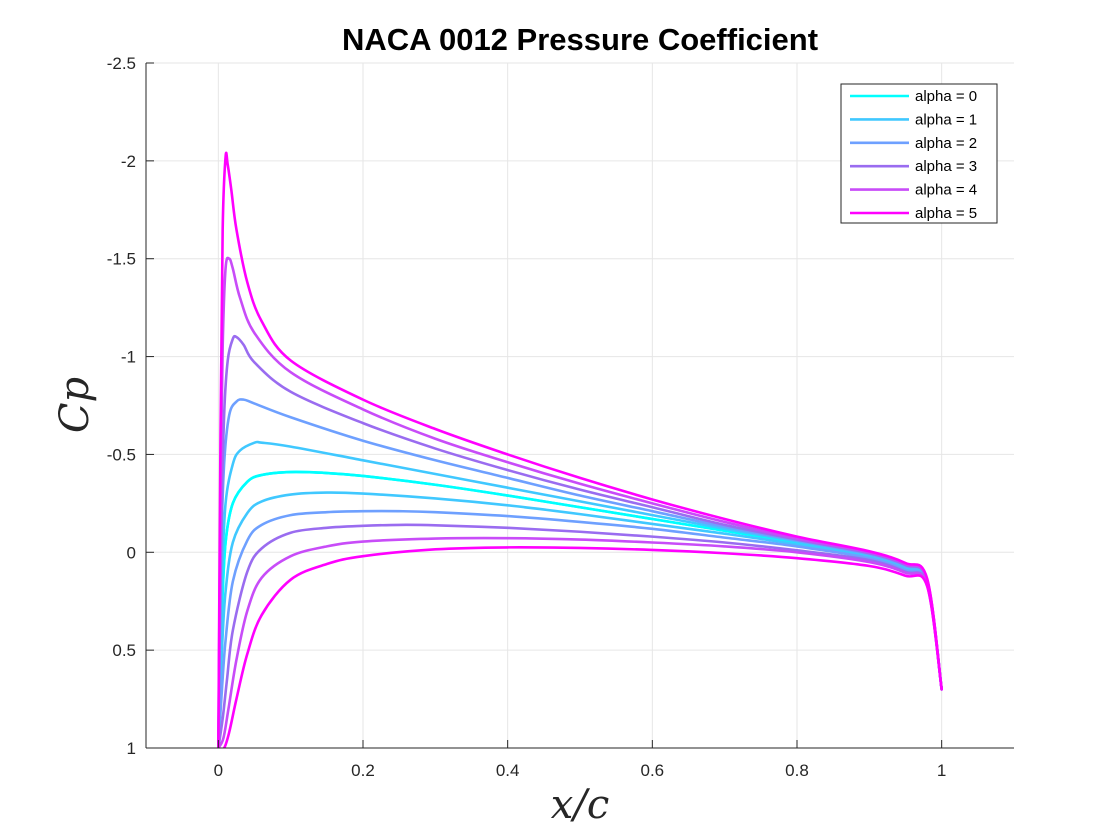  What do you see at coordinates (121, 259) in the screenshot?
I see `y-tick-label: -1.5` at bounding box center [121, 259].